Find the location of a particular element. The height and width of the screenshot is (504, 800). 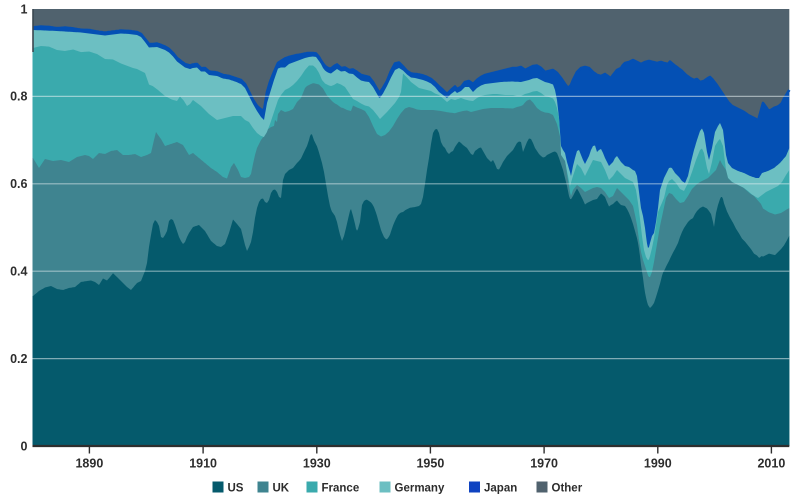

svg-text: 0.8 is located at coordinates (18, 97).